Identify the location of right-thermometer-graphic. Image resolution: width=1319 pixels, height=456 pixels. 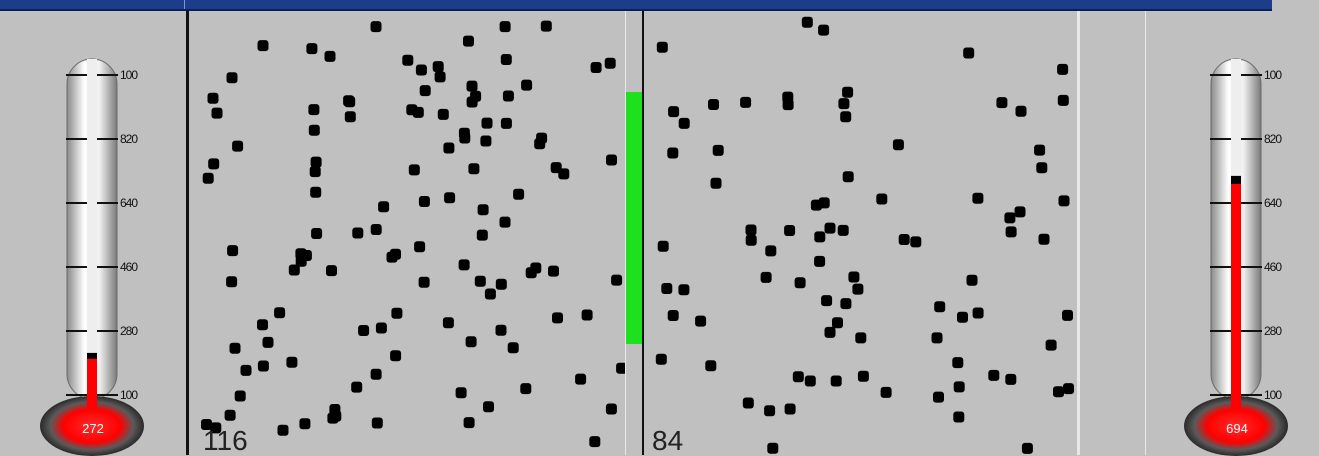
(1236, 257).